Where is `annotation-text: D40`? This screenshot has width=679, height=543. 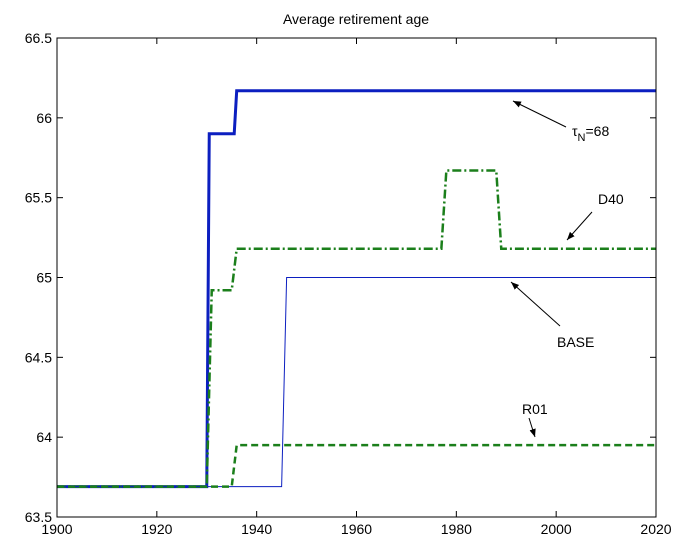 annotation-text: D40 is located at coordinates (611, 199).